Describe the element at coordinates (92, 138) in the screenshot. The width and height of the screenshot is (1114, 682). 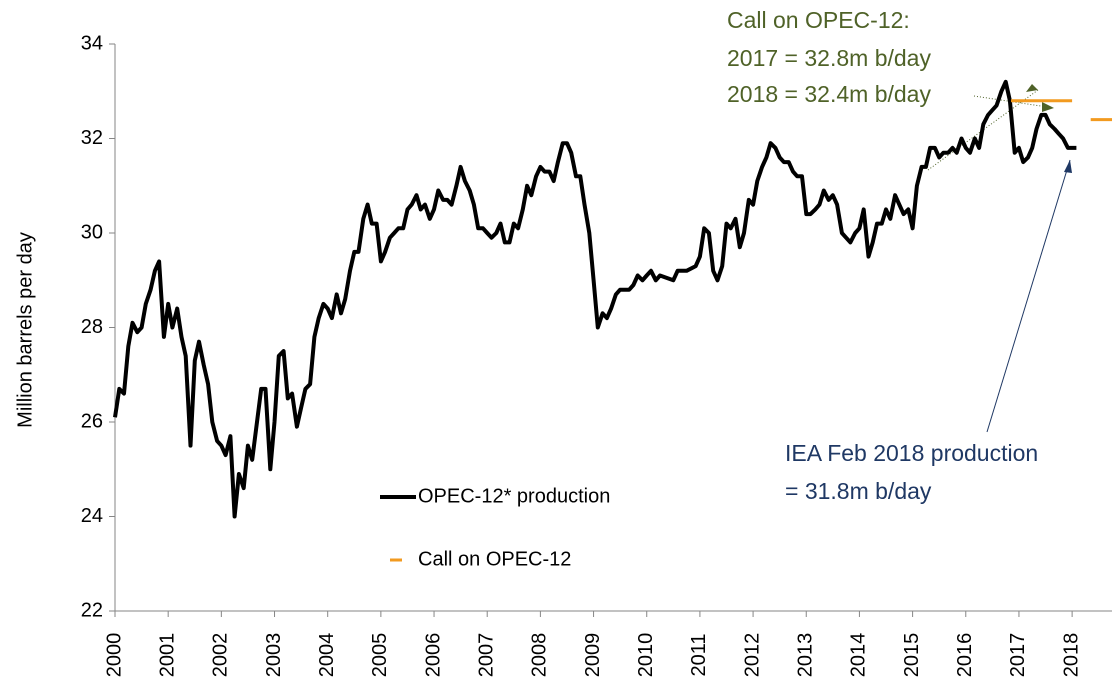
I see `y-tick-label: 32` at that location.